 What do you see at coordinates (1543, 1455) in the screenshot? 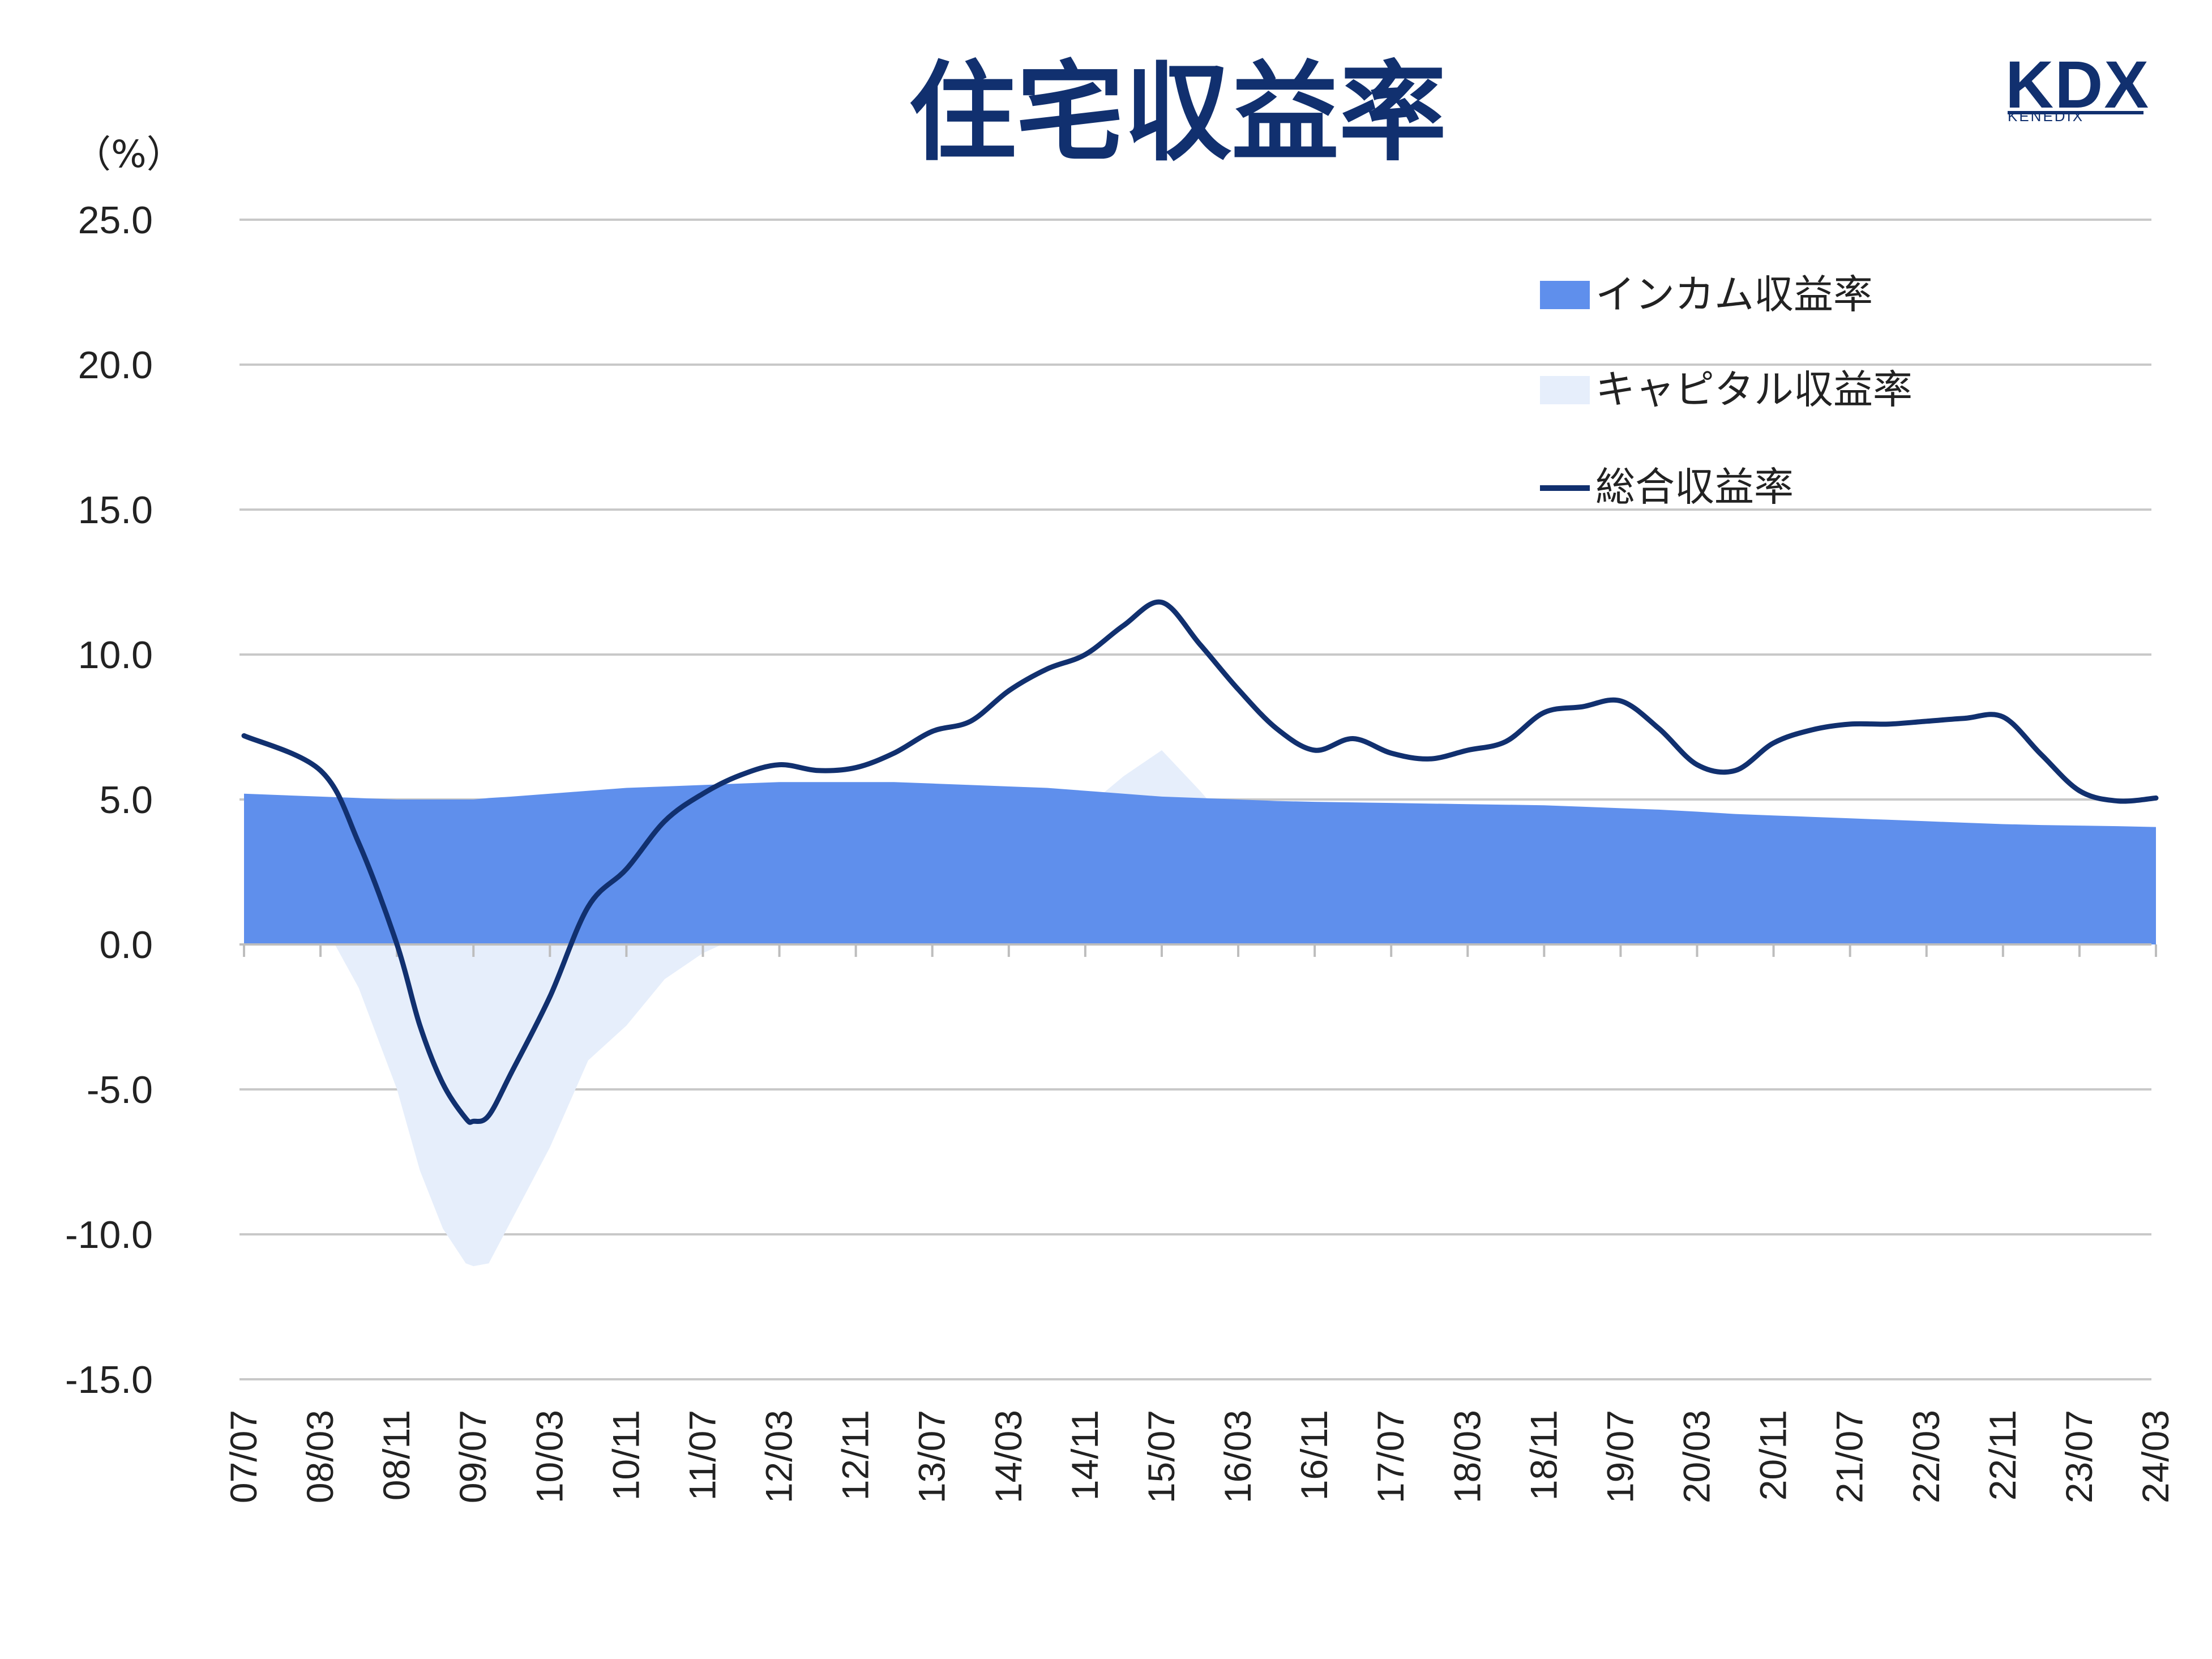
I see `x-tick-label-17: 18/11` at bounding box center [1543, 1455].